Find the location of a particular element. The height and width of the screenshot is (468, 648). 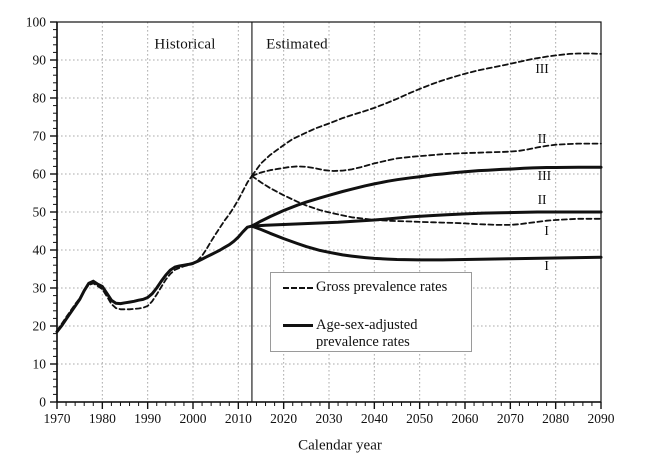

legend-label-gross: Gross prevalence rates is located at coordinates (382, 287).